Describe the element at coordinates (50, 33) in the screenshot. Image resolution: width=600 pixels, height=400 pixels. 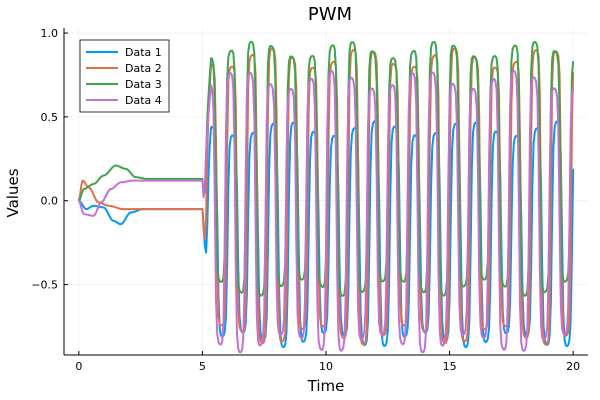
I see `y-tick-label: 1.0` at that location.